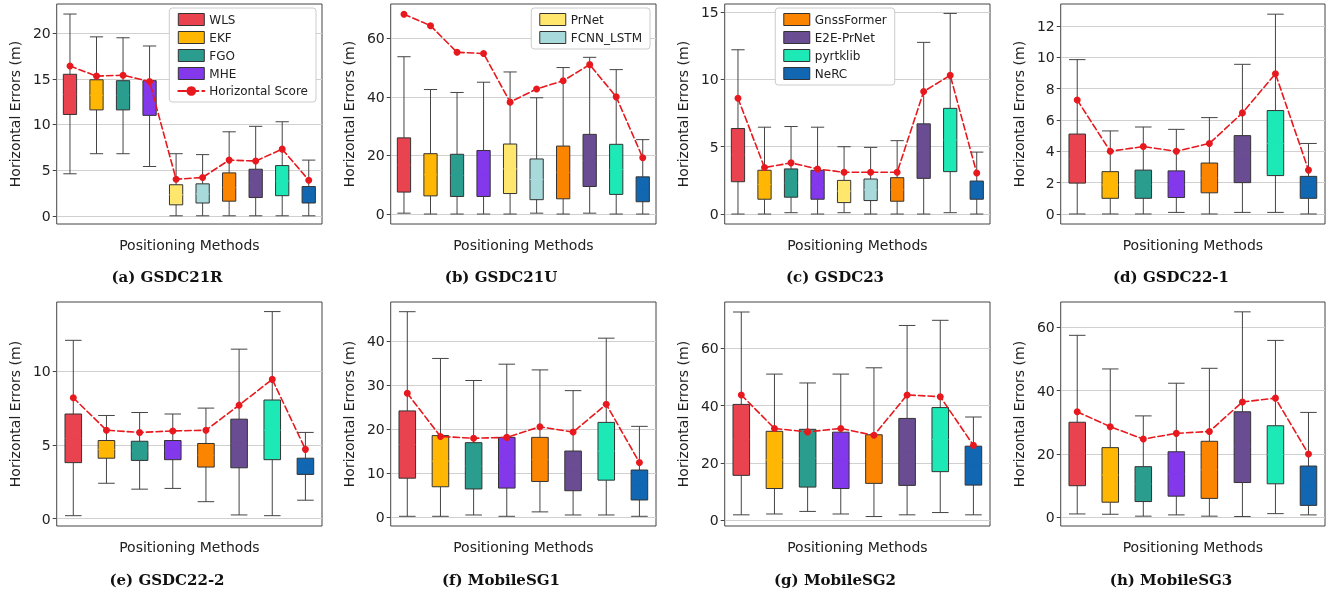  Describe the element at coordinates (1045, 25) in the screenshot. I see `y-tick-label: 12` at that location.